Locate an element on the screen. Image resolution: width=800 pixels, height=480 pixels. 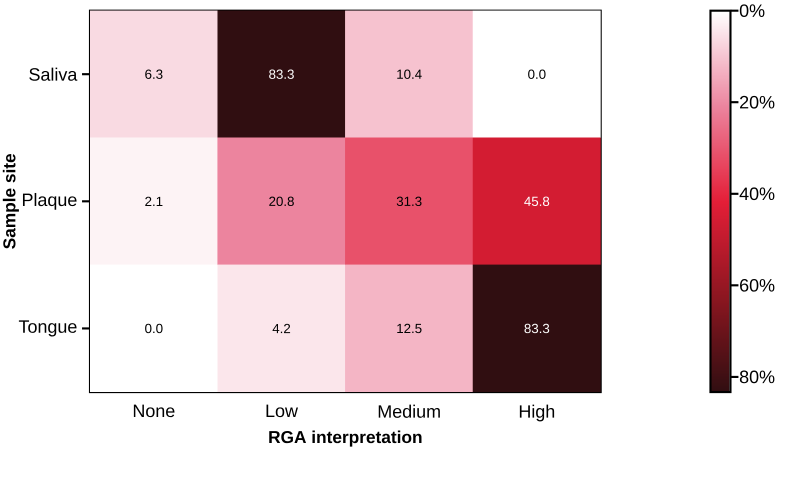
x-tick-label: High is located at coordinates (537, 413).